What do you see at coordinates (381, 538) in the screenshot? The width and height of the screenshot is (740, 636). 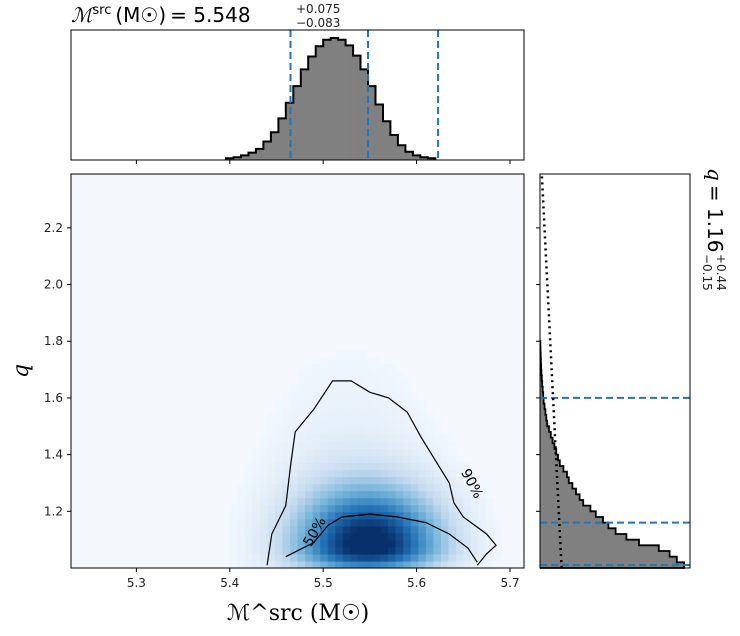 I see `contour-line-50pct` at bounding box center [381, 538].